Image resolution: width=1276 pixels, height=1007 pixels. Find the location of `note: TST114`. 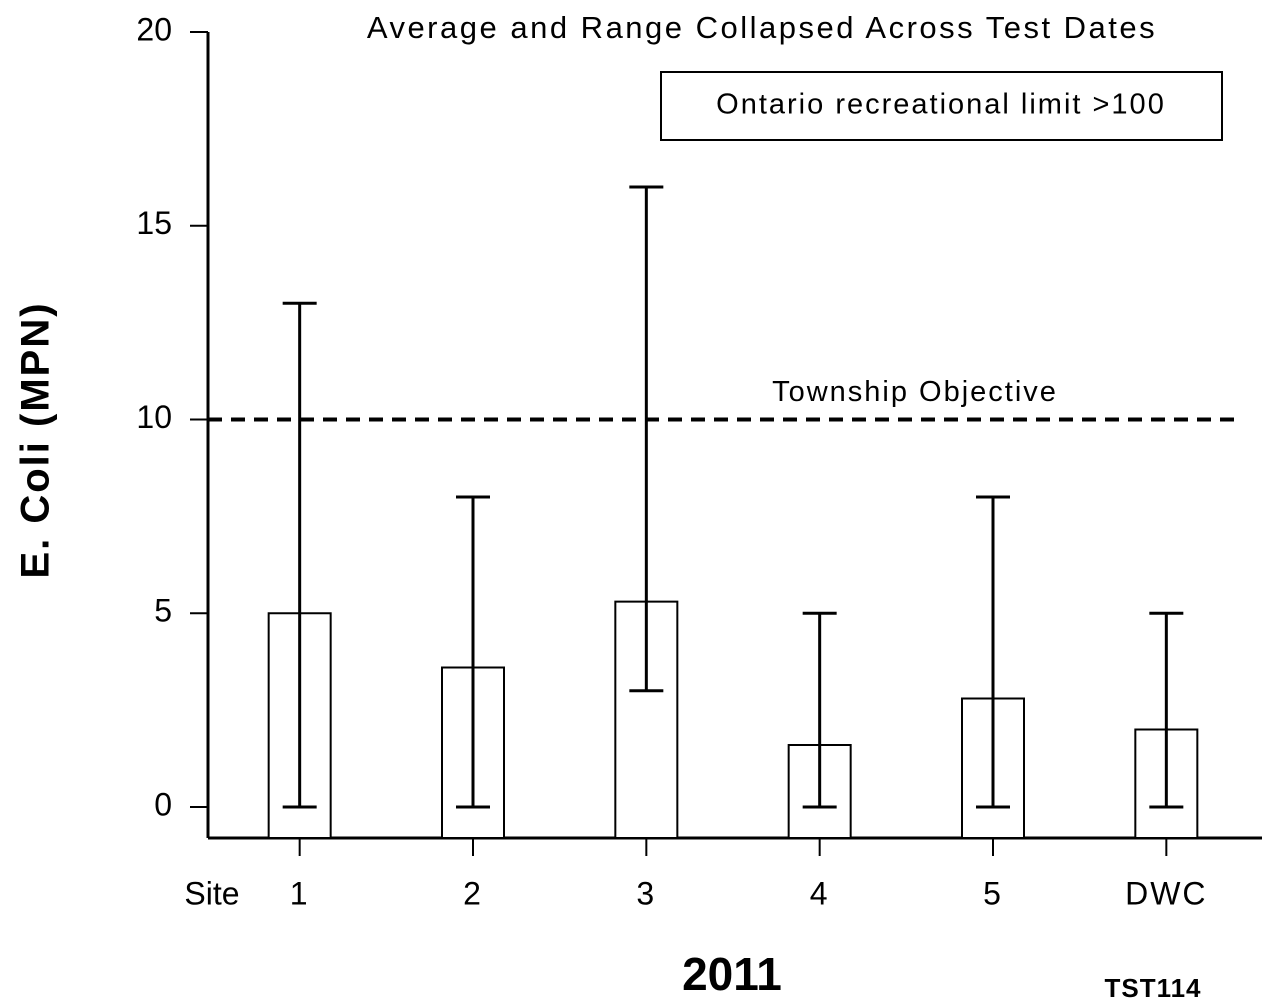

note: TST114 is located at coordinates (1152, 988).